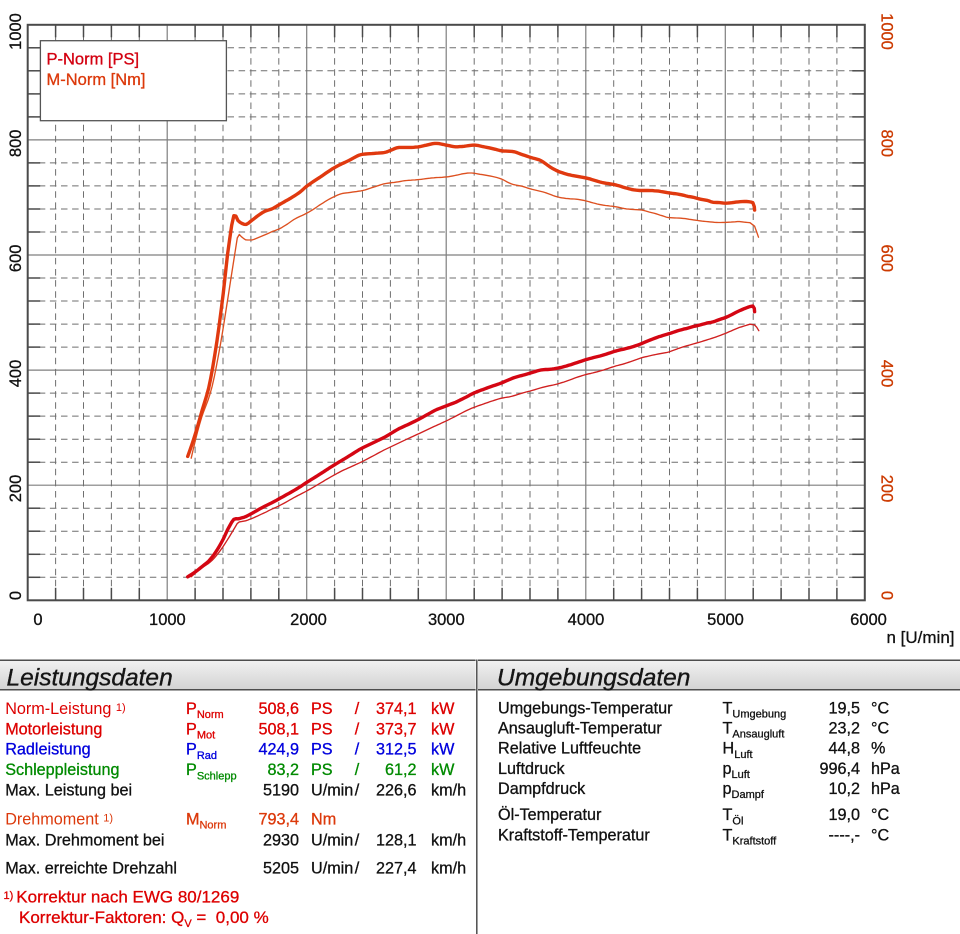 The height and width of the screenshot is (934, 960). Describe the element at coordinates (62, 770) in the screenshot. I see `svg-text: Schleppleistung` at that location.